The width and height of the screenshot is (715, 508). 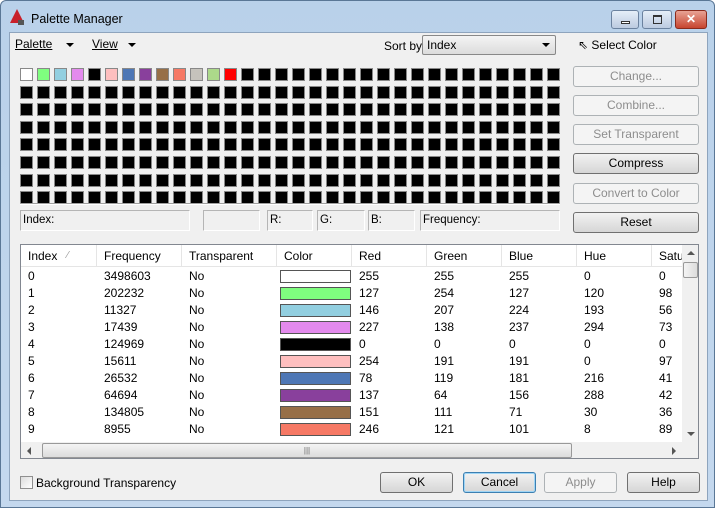 What do you see at coordinates (26, 482) in the screenshot?
I see `background-transparency-checkbox` at bounding box center [26, 482].